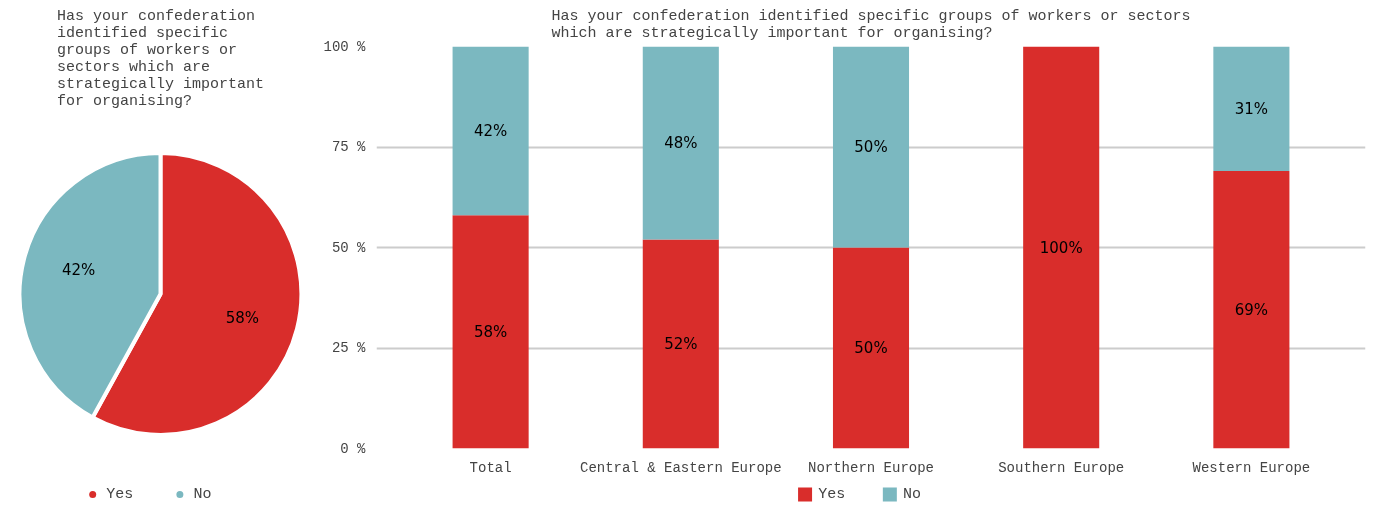 This screenshot has width=1394, height=525. What do you see at coordinates (349, 147) in the screenshot?
I see `y-tick-label: 75 %` at bounding box center [349, 147].